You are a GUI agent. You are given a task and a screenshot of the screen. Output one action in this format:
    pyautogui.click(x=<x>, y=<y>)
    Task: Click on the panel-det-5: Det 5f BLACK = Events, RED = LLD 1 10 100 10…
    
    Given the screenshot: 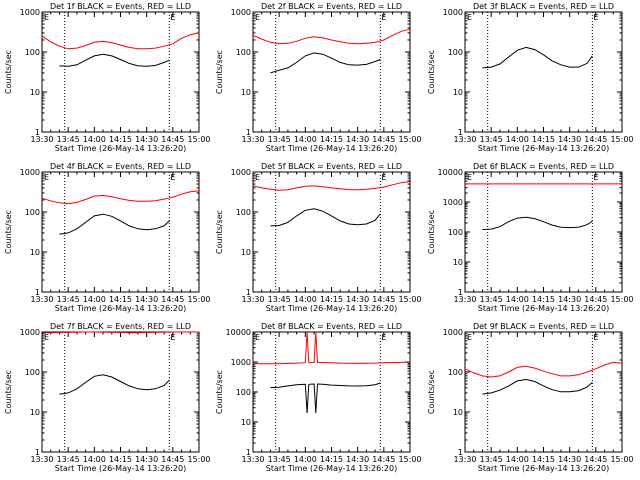 What is the action you would take?
    pyautogui.click(x=318, y=237)
    